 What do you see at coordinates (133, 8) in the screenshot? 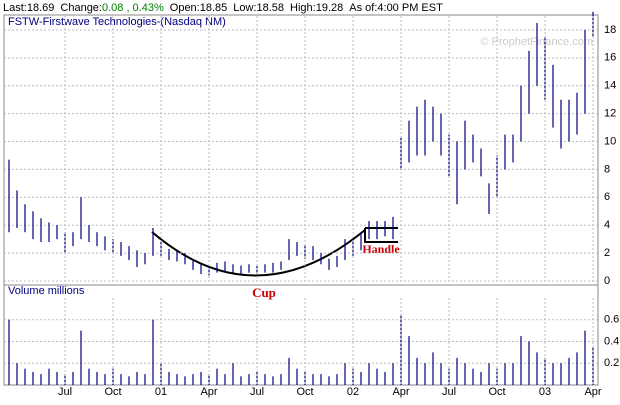
I see `header-value: 0.08 , 0.43%` at bounding box center [133, 8].